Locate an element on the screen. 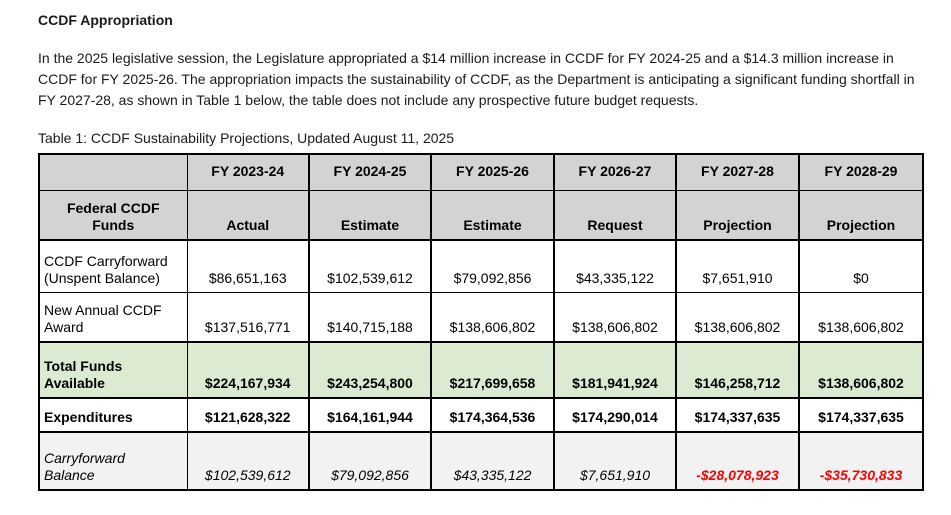  header-projection-1: Projection is located at coordinates (737, 215).